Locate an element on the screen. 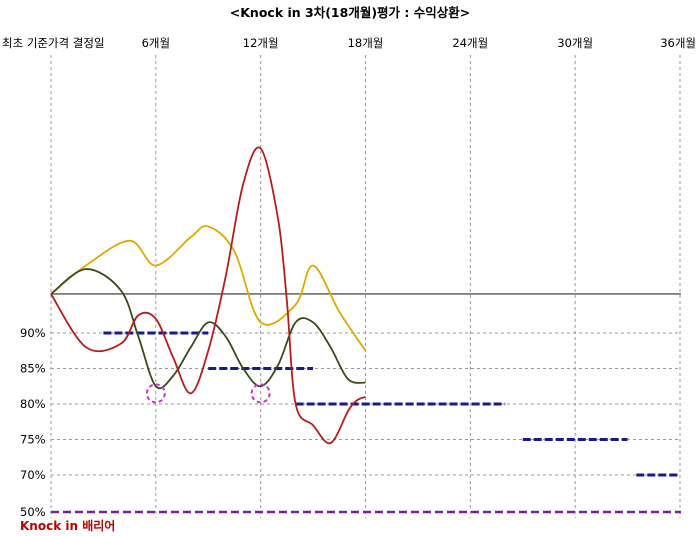  knock-in-markers is located at coordinates (208, 393).